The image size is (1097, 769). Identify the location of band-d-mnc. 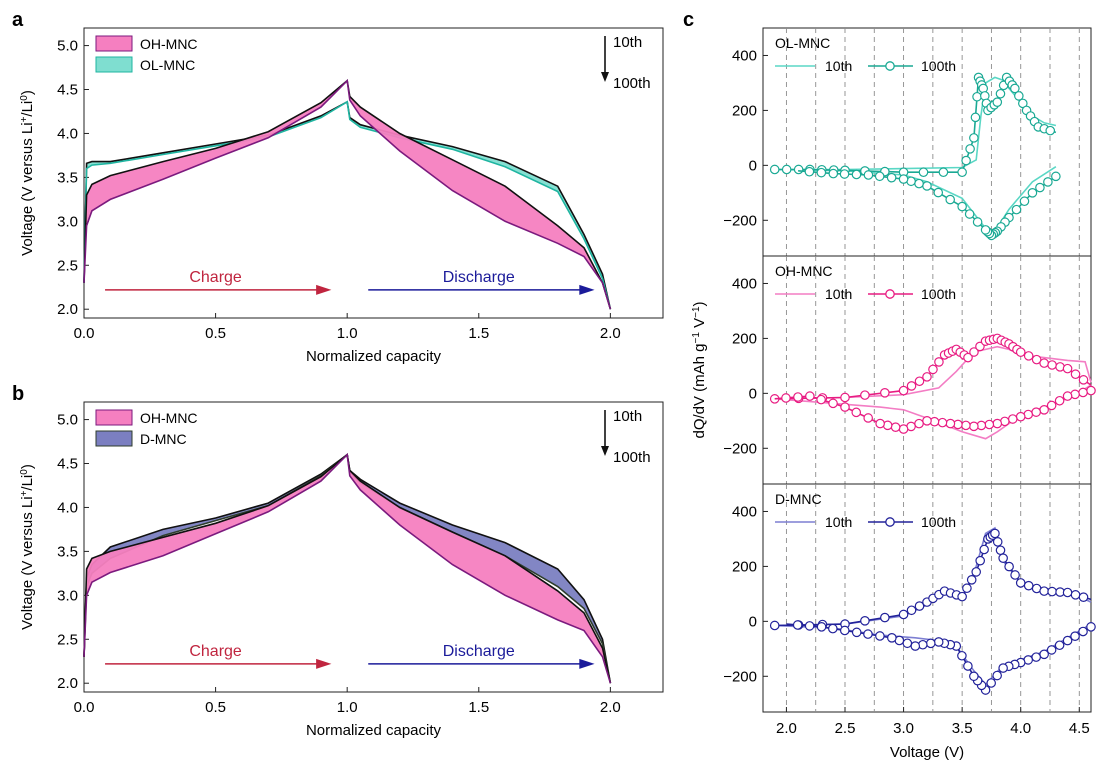
(347, 569).